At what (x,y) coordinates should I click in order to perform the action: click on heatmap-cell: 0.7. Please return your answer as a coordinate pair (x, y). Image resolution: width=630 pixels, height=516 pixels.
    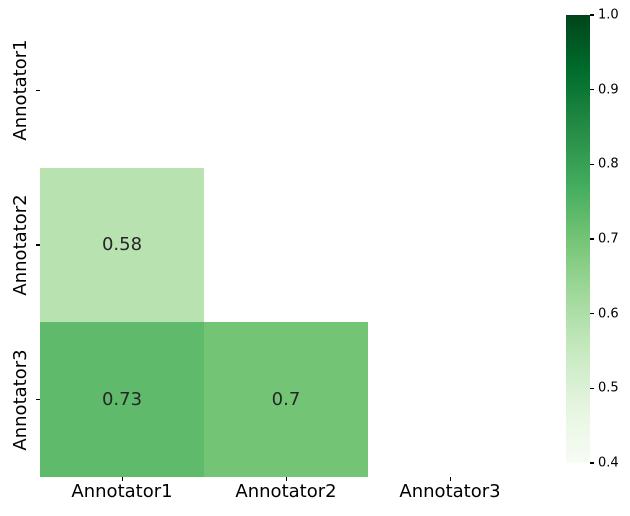
    Looking at the image, I should click on (286, 399).